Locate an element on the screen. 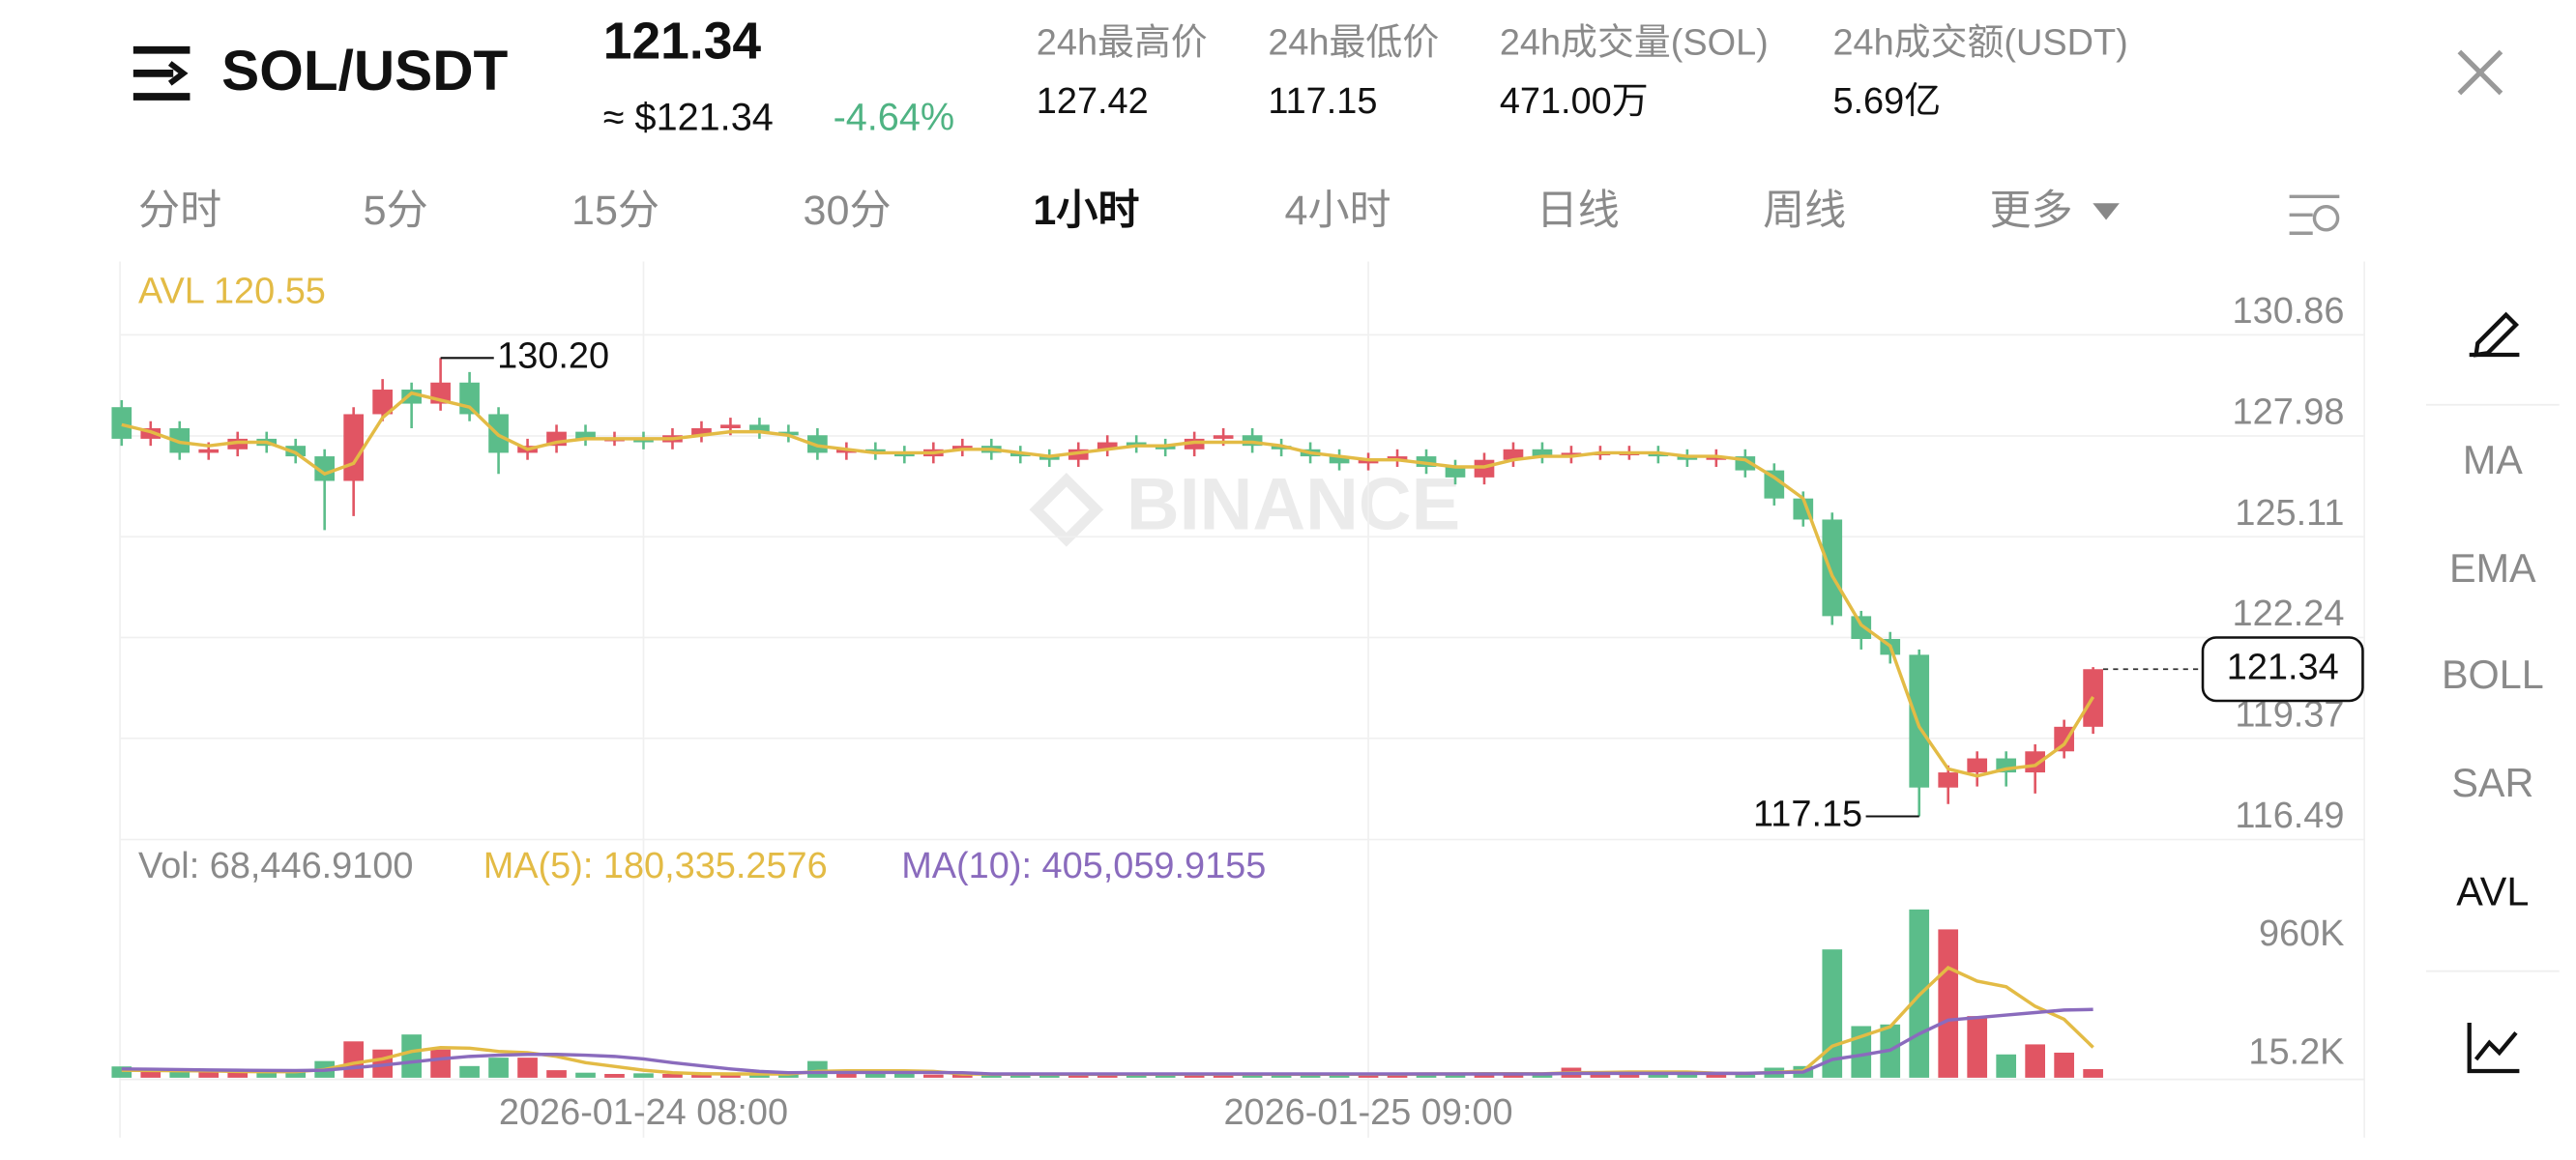 This screenshot has height=1160, width=2576. watermark: BINANCE is located at coordinates (1244, 505).